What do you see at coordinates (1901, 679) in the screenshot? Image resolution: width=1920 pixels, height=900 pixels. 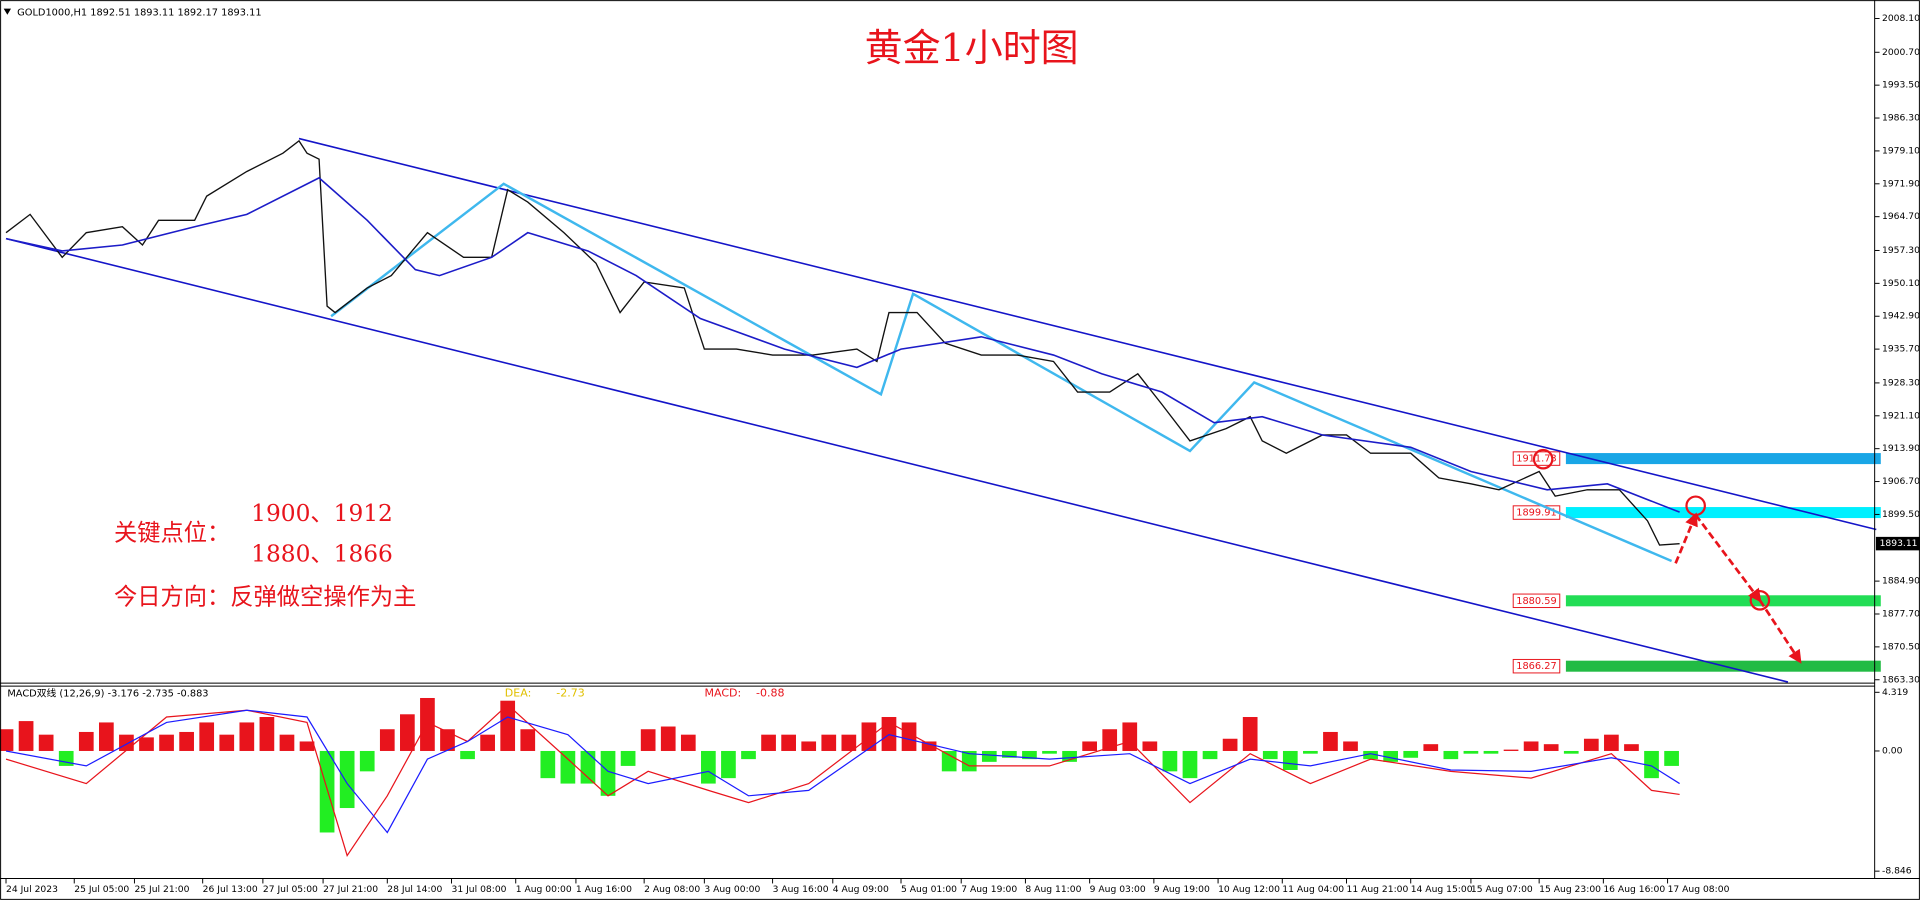 I see `y-tick-label: 1863.30` at bounding box center [1901, 679].